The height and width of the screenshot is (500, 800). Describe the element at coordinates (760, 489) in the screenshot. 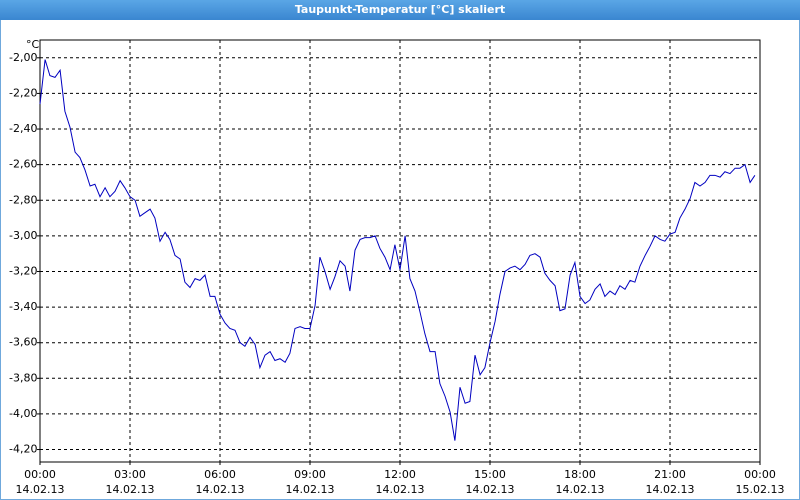

I see `x-tick-label: 15.02.13` at that location.